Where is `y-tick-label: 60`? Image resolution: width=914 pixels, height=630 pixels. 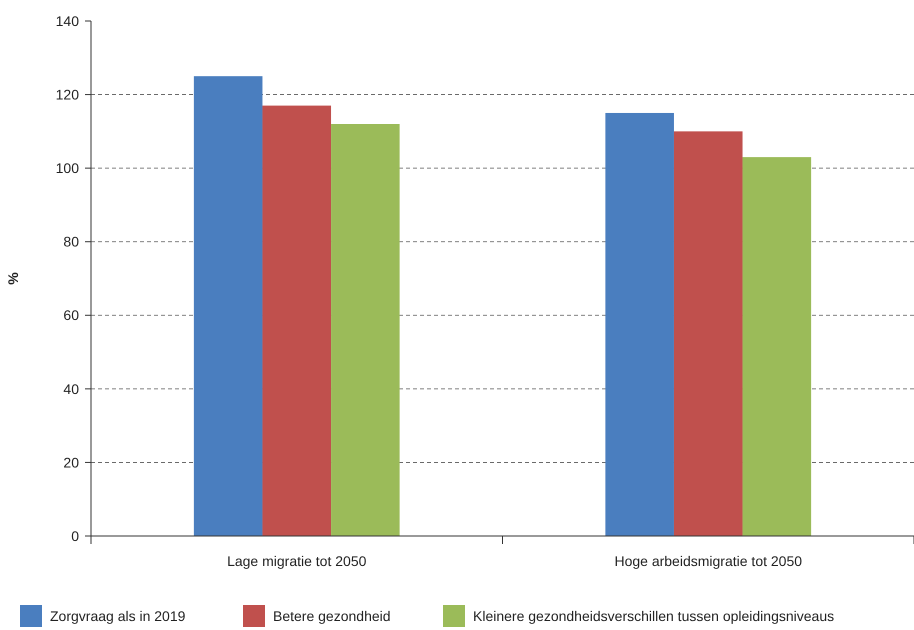 y-tick-label: 60 is located at coordinates (71, 315).